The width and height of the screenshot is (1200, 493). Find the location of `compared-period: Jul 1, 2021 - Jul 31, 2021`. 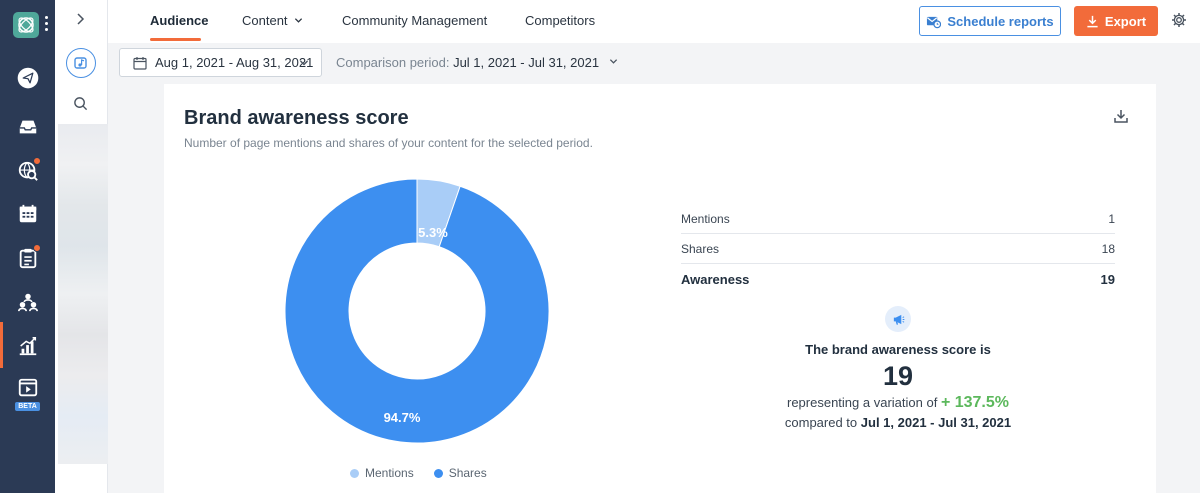

compared-period: Jul 1, 2021 - Jul 31, 2021 is located at coordinates (936, 422).